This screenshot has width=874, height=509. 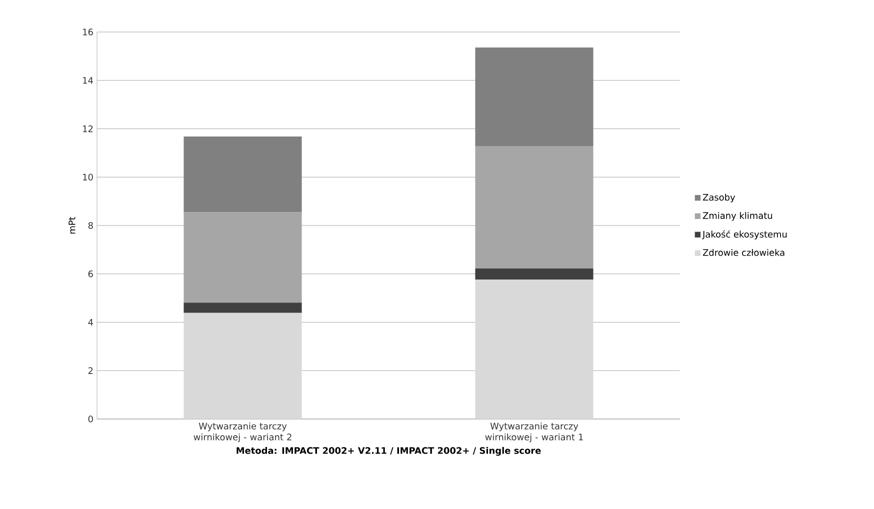 I want to click on legend-label: Jakość ekosystemu, so click(x=744, y=235).